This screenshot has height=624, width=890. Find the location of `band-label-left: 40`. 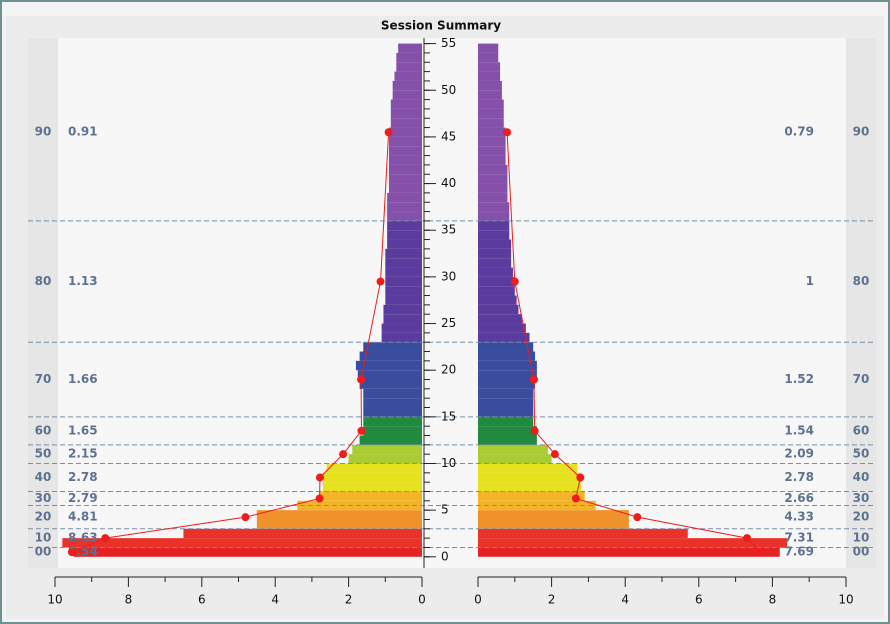

band-label-left: 40 is located at coordinates (43, 477).